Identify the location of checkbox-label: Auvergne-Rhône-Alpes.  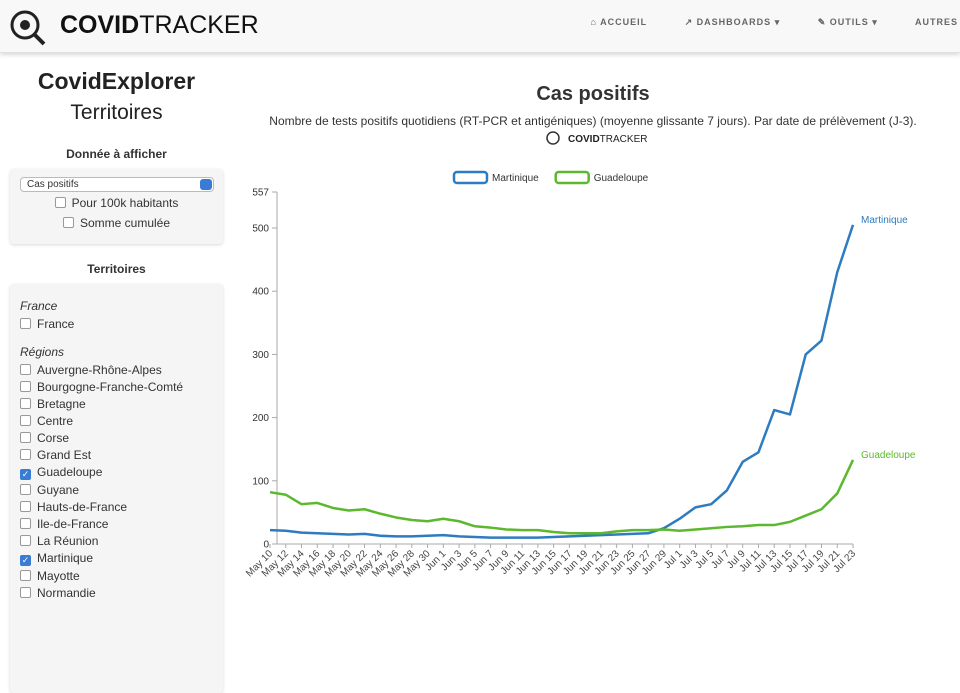
(99, 370).